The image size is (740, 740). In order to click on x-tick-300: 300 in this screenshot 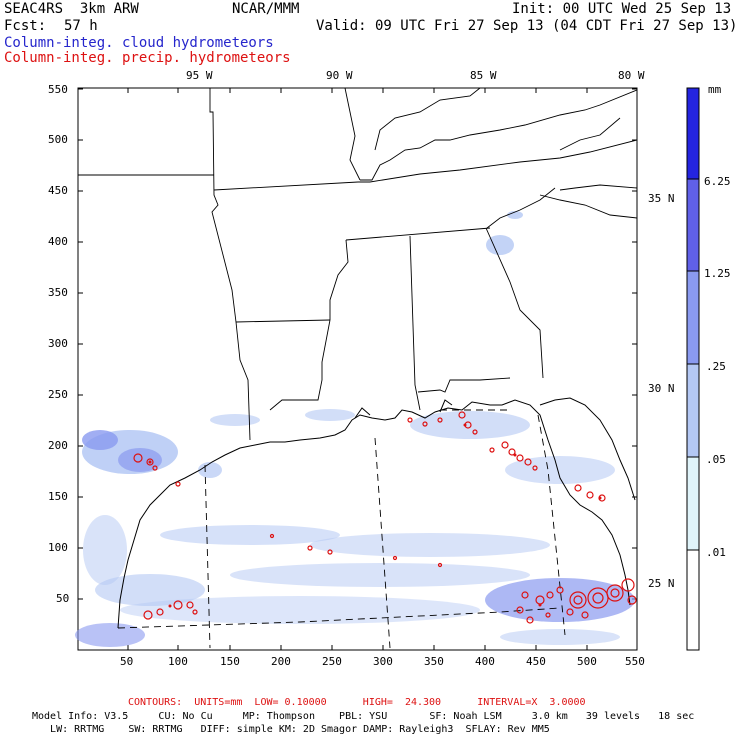, I will do `click(383, 661)`.